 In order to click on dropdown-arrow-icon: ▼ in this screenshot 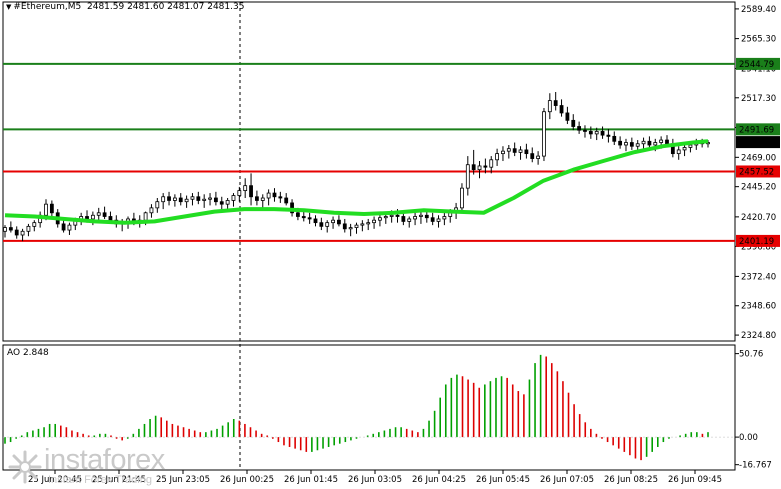, I will do `click(9, 7)`.